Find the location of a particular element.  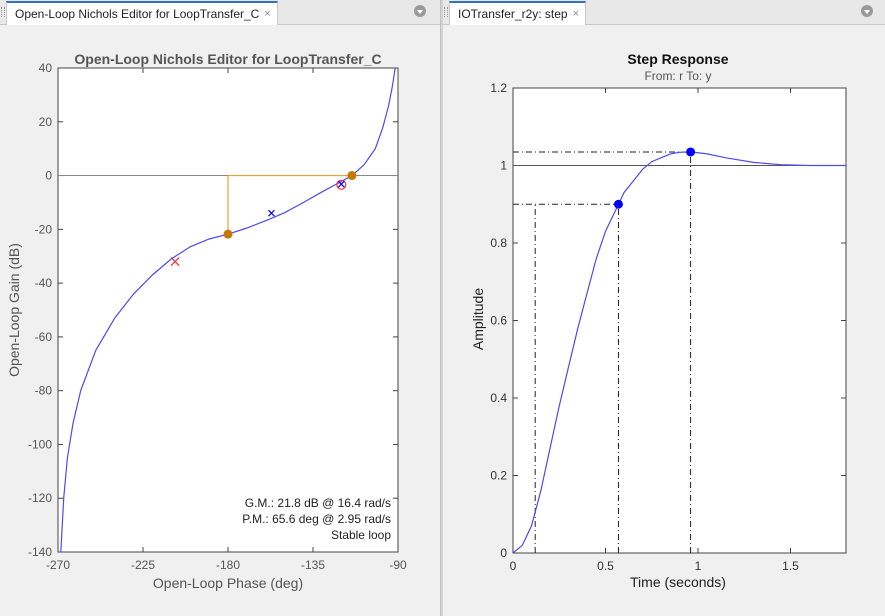

nichols-y-tick-label: -60 is located at coordinates (44, 337).